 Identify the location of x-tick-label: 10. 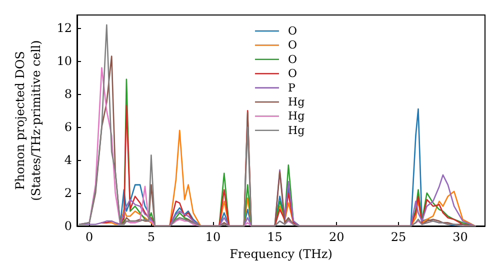
(213, 237).